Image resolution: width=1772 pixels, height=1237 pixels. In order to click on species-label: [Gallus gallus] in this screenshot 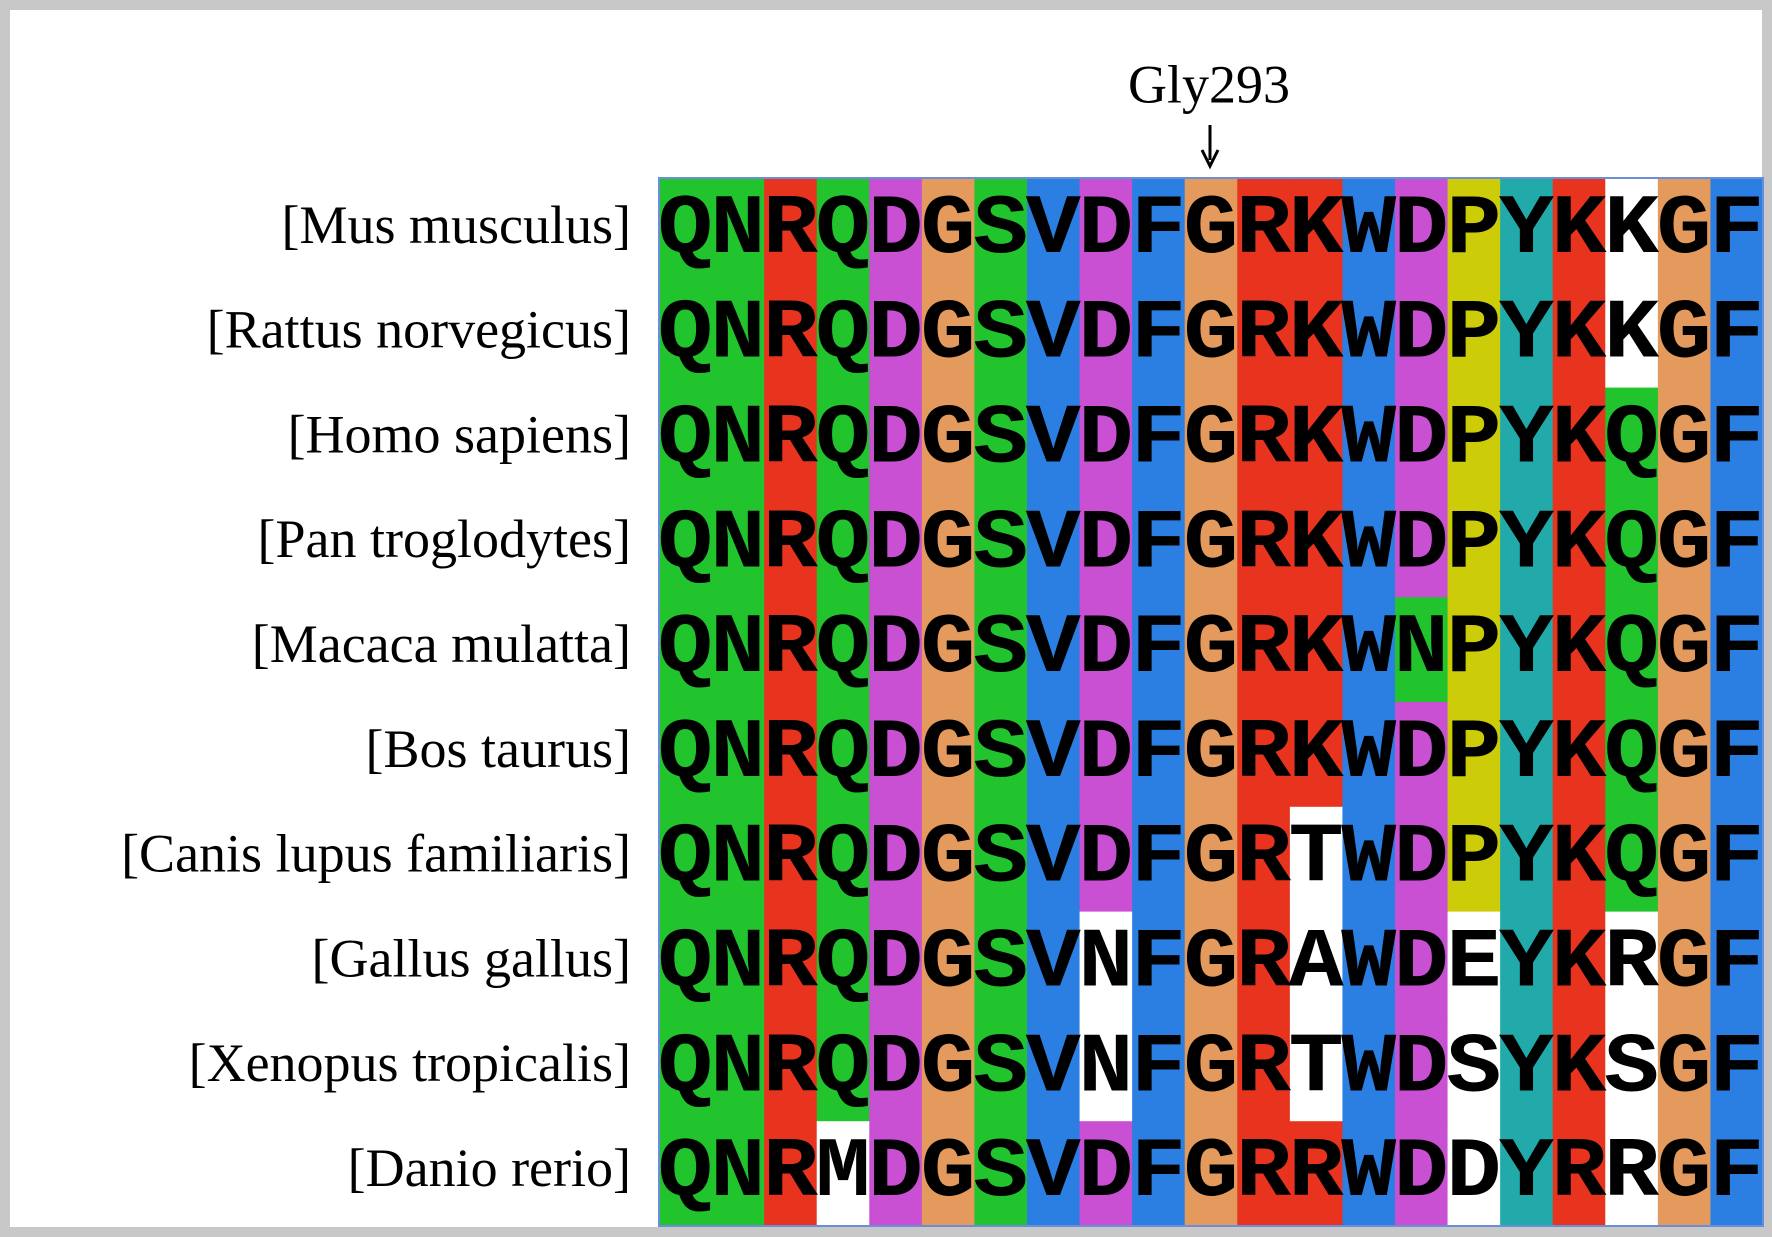, I will do `click(471, 958)`.